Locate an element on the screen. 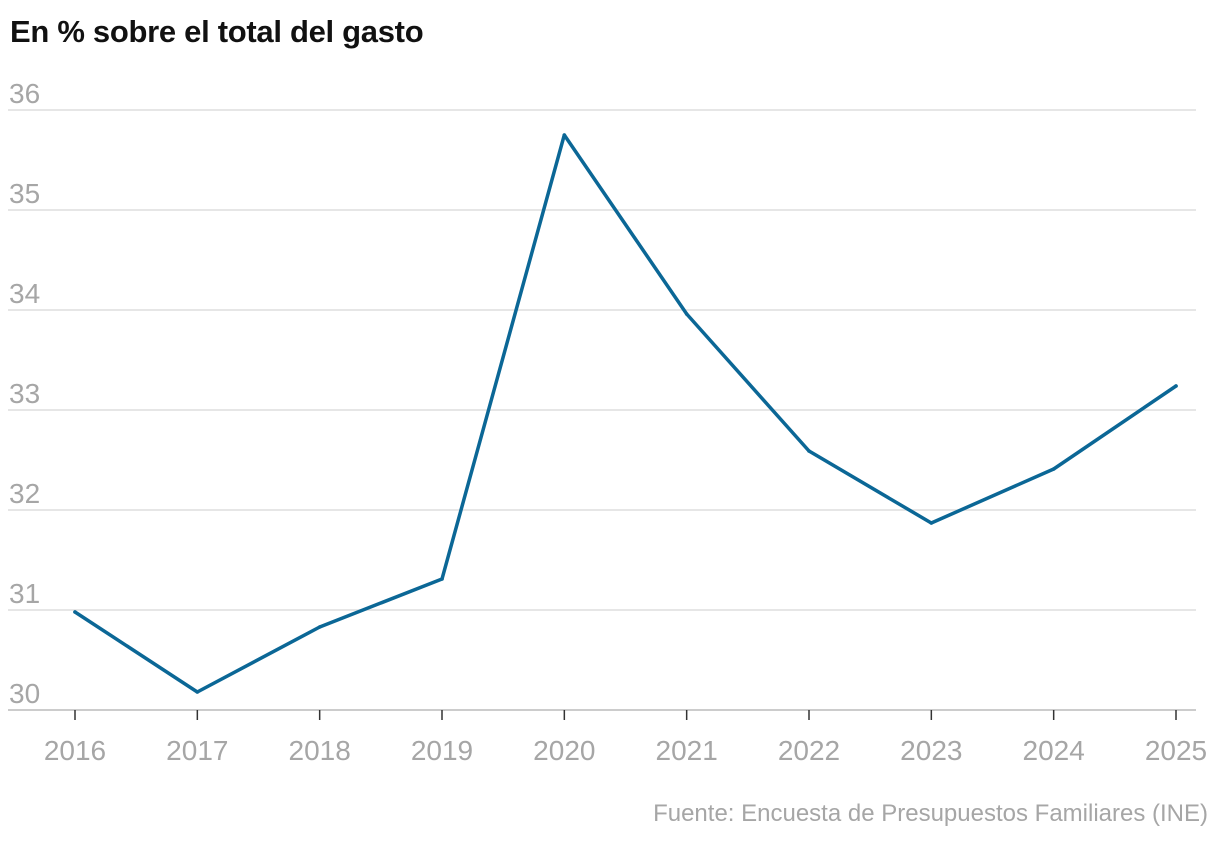  x-tick-label: 2017 is located at coordinates (197, 750).